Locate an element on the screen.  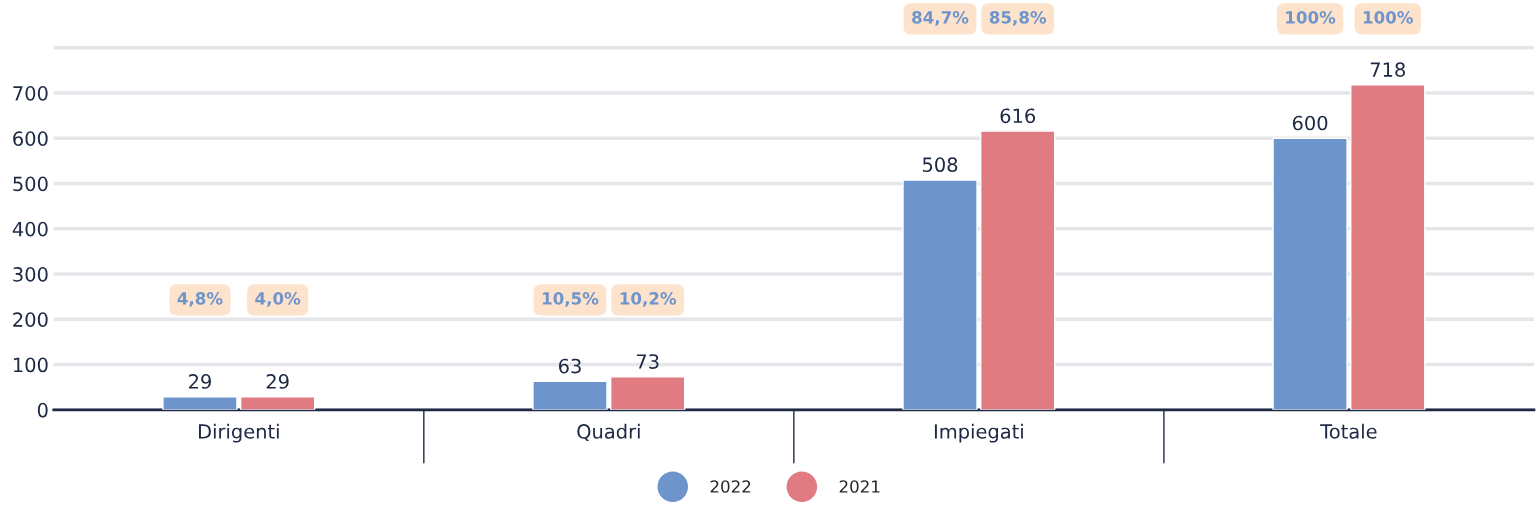
x-tick-label: Totale is located at coordinates (1348, 431).